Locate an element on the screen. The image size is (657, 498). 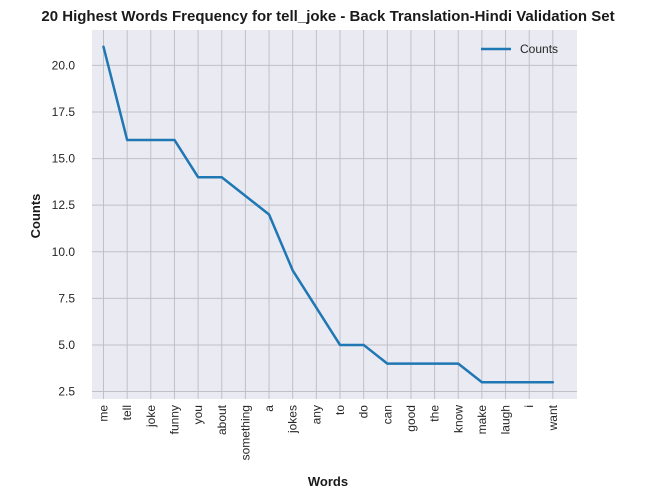
x-tick-label: laugh is located at coordinates (506, 419).